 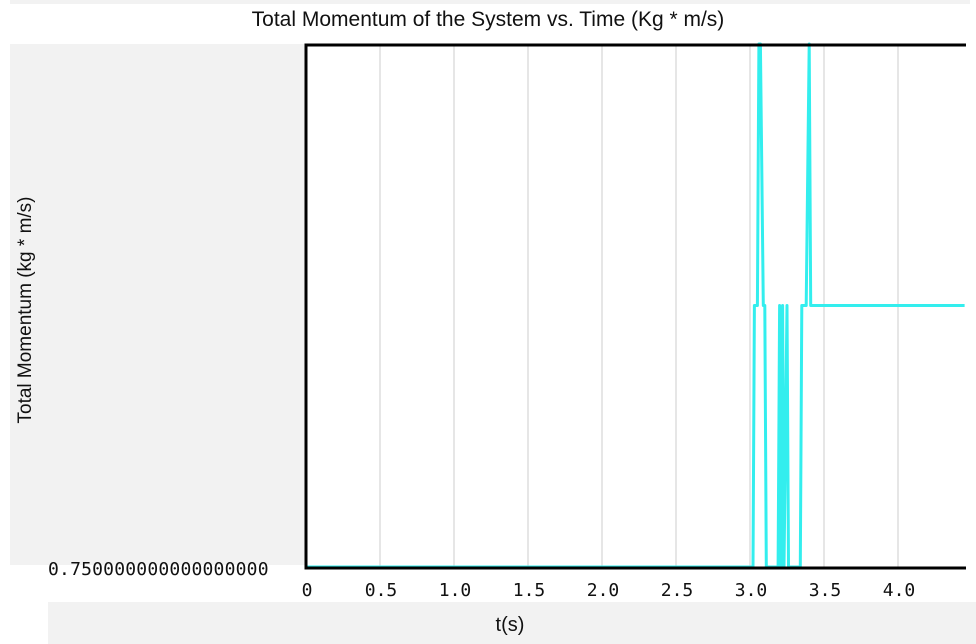 What do you see at coordinates (488, 592) in the screenshot?
I see `x-tick-labels: 0 0.5 1.0 1.5 2.0 2.5 3.0 3.5 4.0` at bounding box center [488, 592].